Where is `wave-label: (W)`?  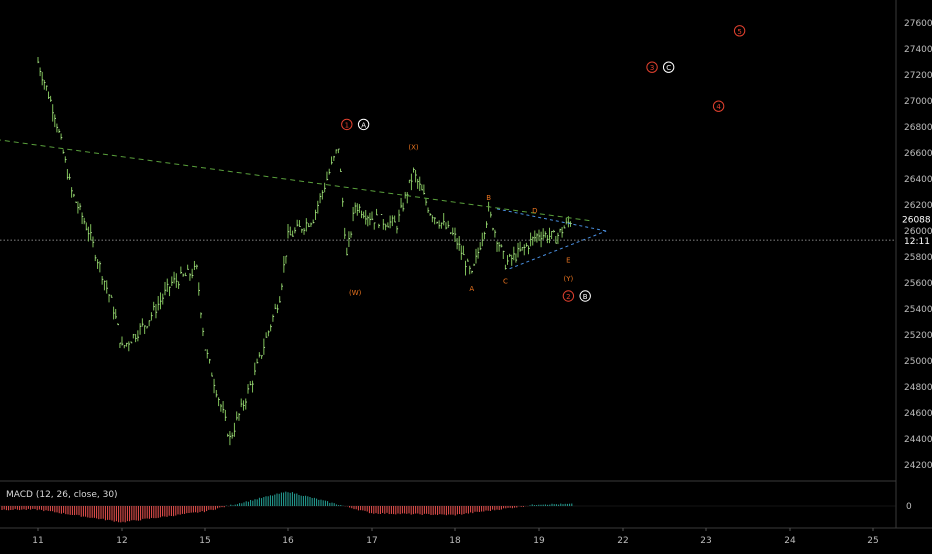
wave-label: (W) is located at coordinates (355, 293).